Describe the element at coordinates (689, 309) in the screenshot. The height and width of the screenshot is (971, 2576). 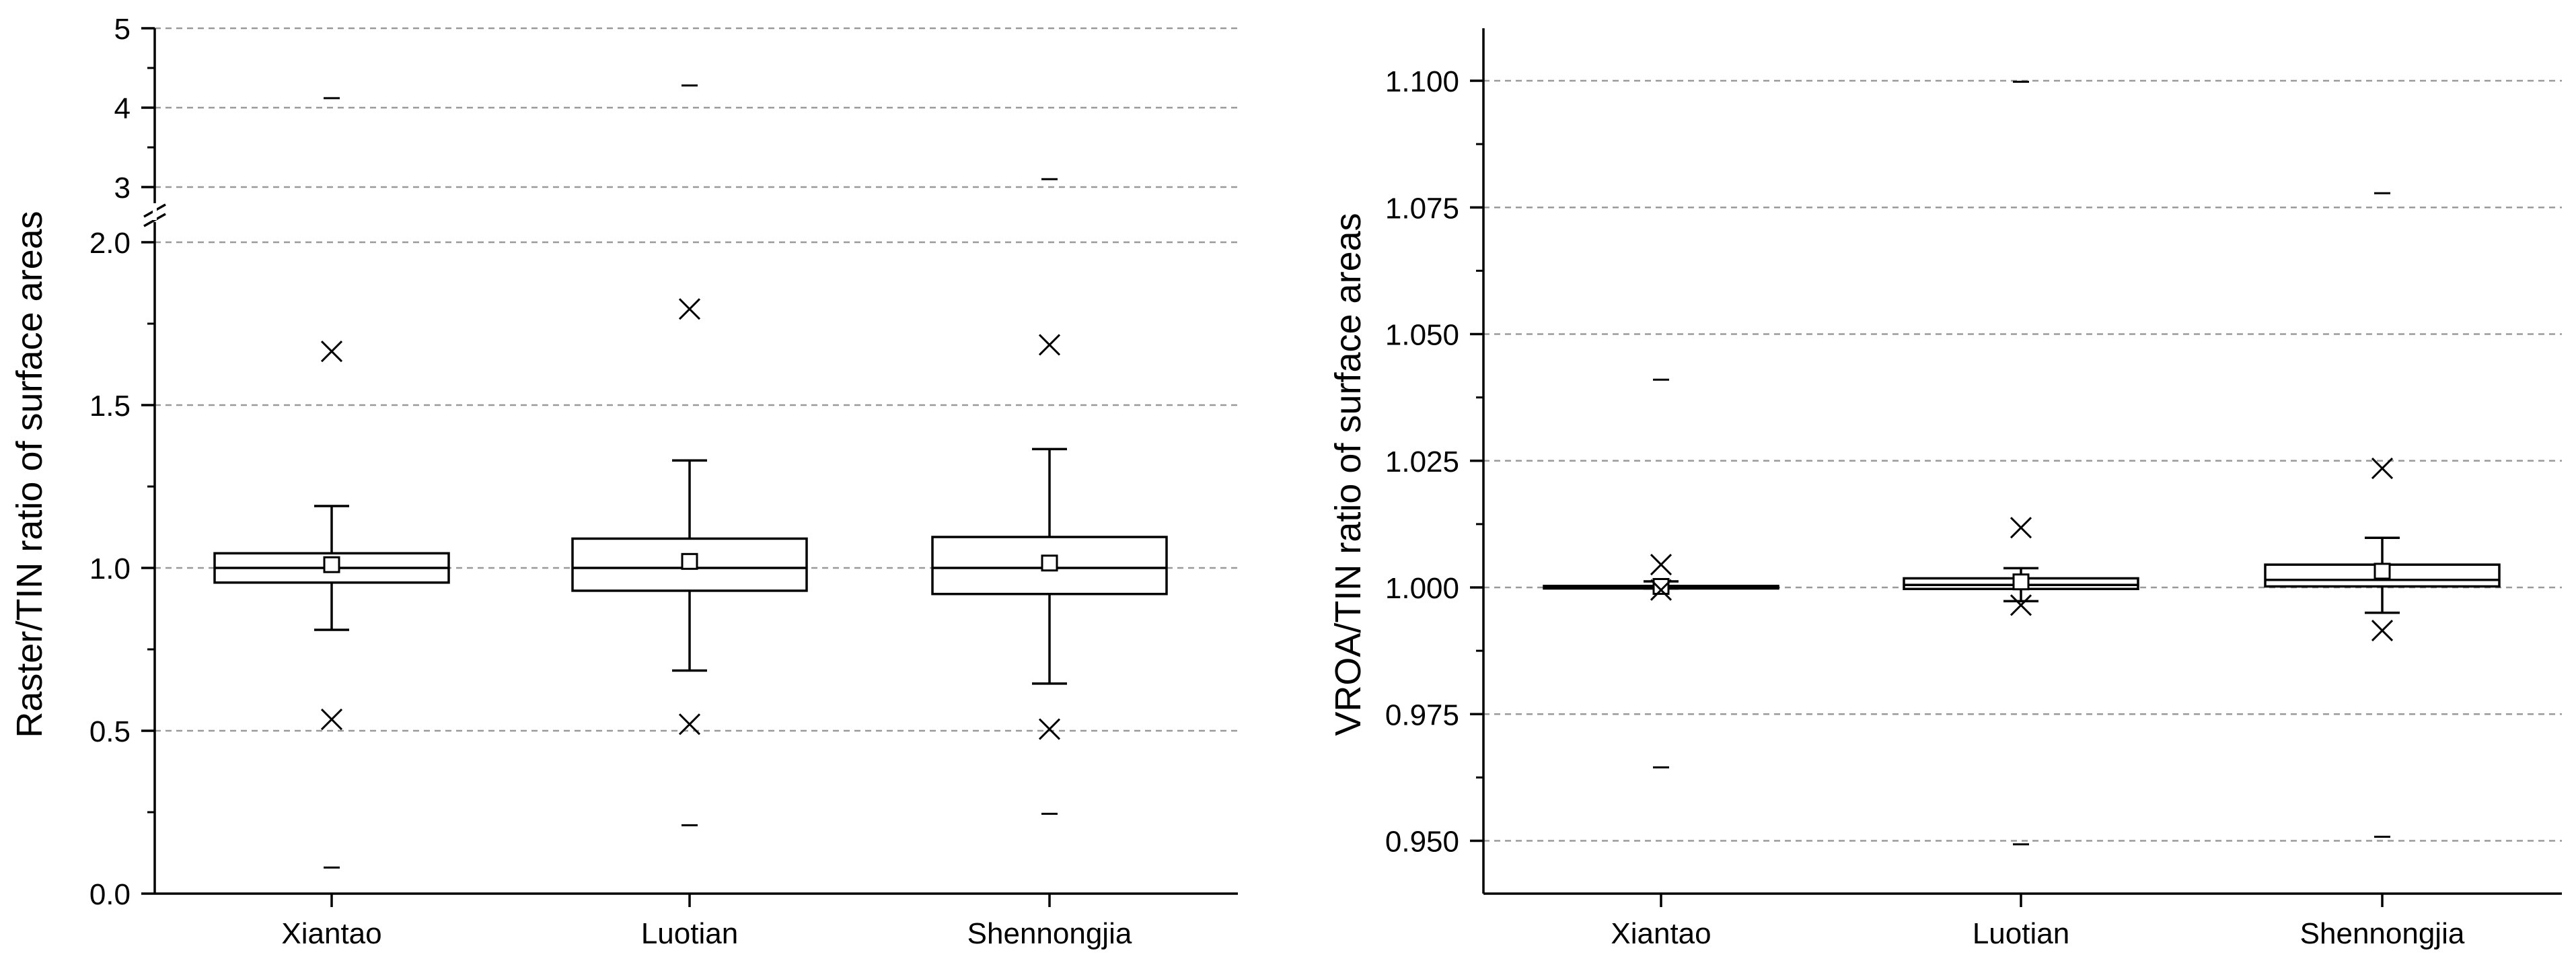
I see `left-chart-p99-marker-luotian` at that location.